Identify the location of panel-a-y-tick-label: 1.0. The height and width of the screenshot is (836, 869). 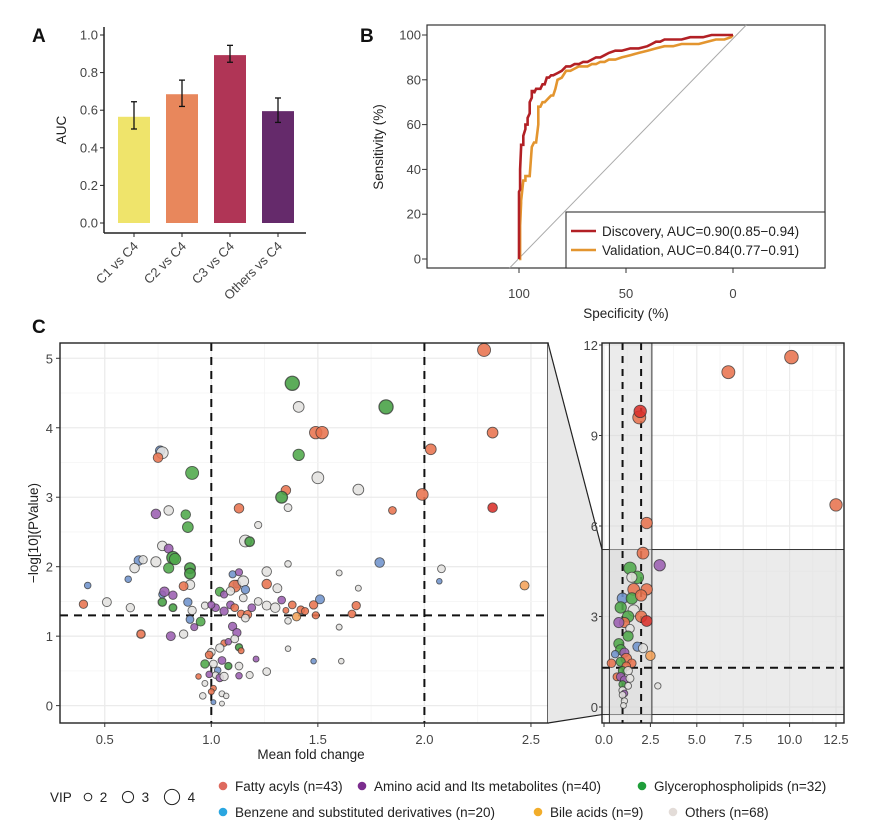
(89, 35).